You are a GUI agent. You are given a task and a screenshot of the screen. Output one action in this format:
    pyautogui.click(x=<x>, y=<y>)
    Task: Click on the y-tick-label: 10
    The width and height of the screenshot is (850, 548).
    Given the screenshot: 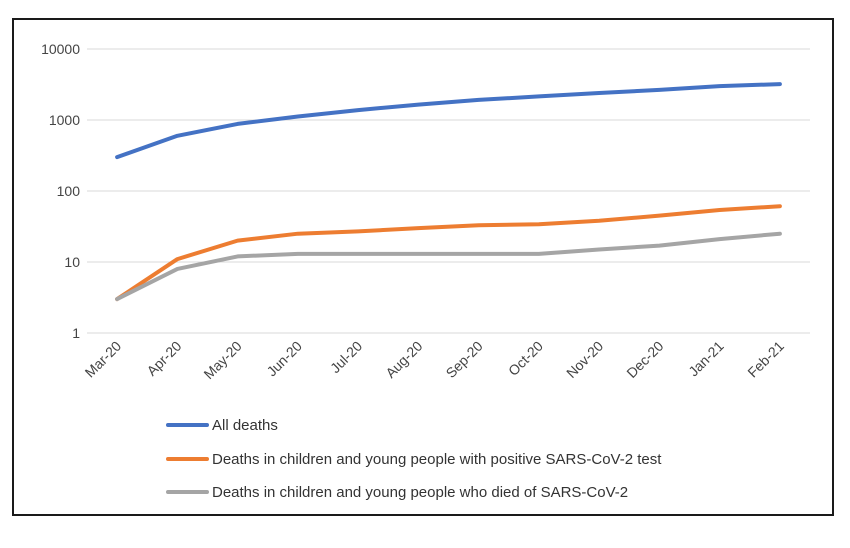 What is the action you would take?
    pyautogui.click(x=72, y=262)
    